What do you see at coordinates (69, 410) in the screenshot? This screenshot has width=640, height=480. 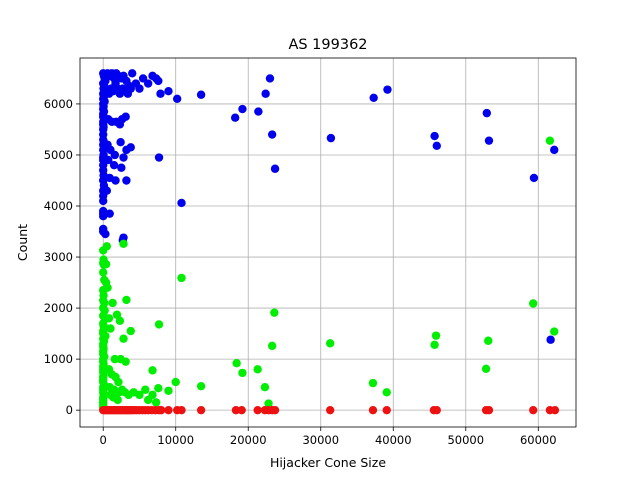 I see `y-tick-label: 0` at bounding box center [69, 410].